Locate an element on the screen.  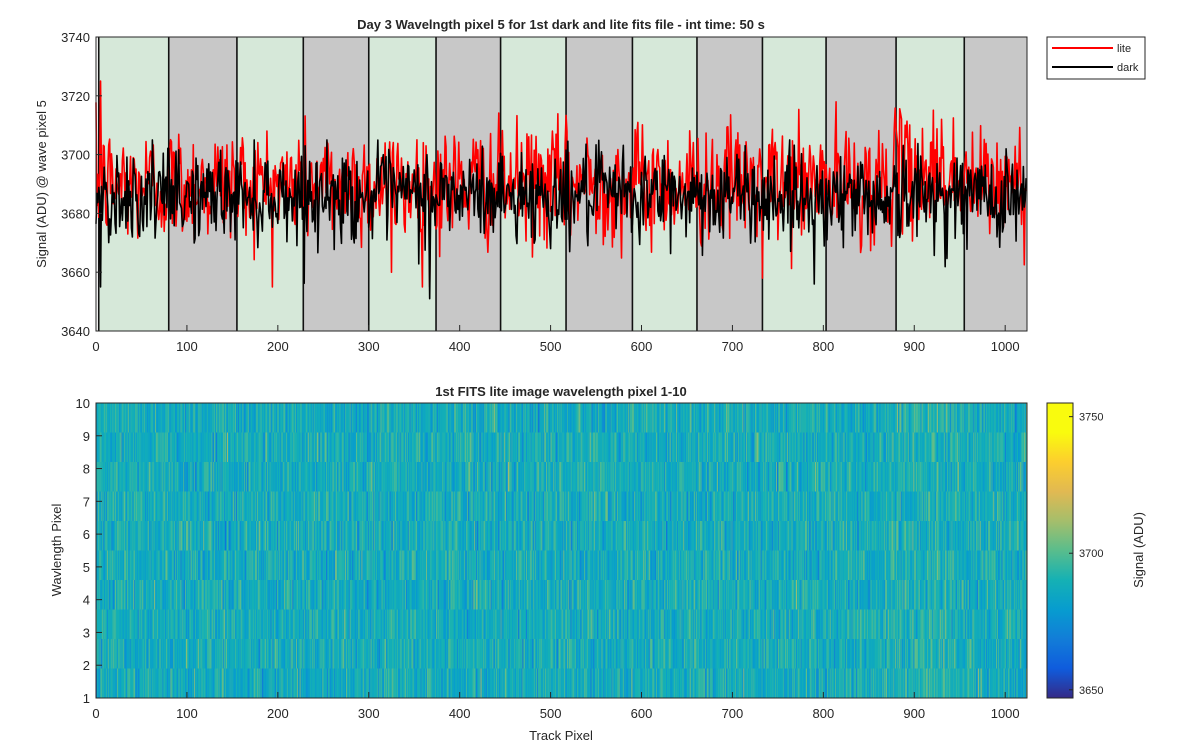
x-tick-label: 400 is located at coordinates (460, 346).